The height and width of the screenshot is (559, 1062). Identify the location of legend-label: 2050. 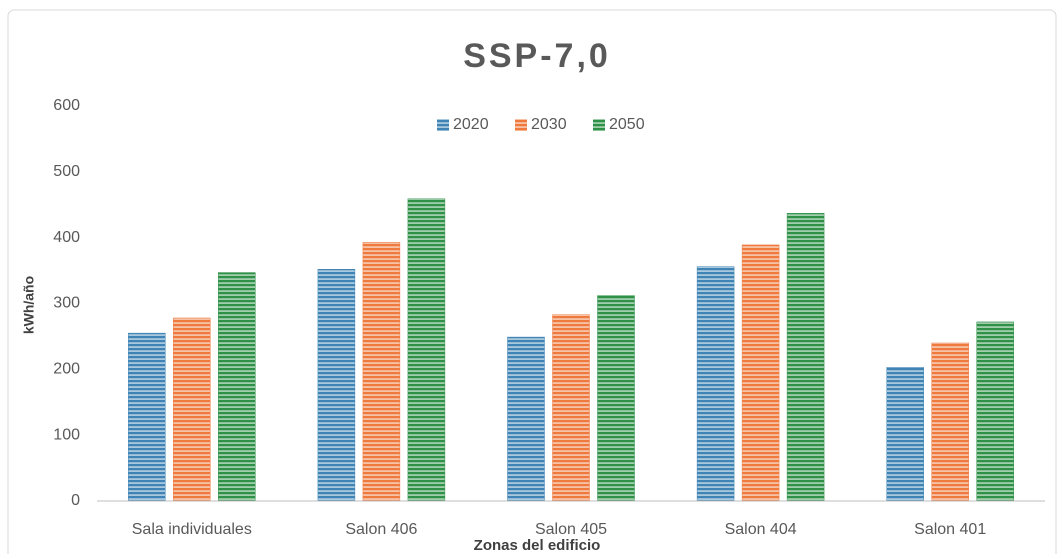
(627, 124).